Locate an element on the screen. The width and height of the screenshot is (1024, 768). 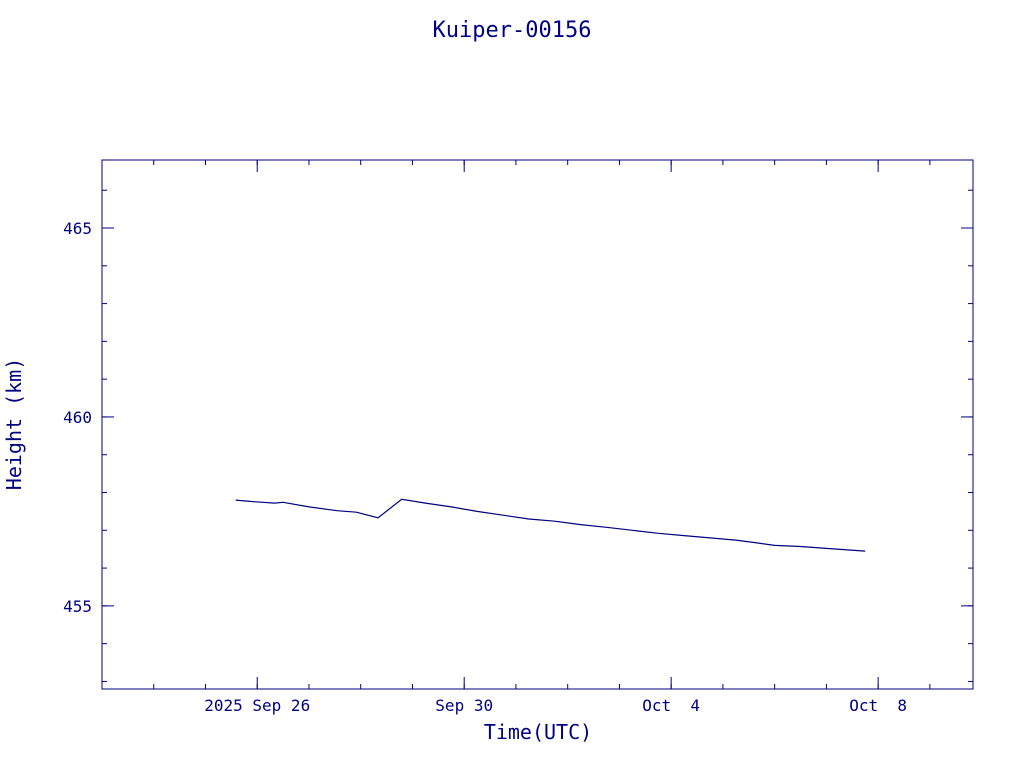
y-tick-label: 460 is located at coordinates (77, 417).